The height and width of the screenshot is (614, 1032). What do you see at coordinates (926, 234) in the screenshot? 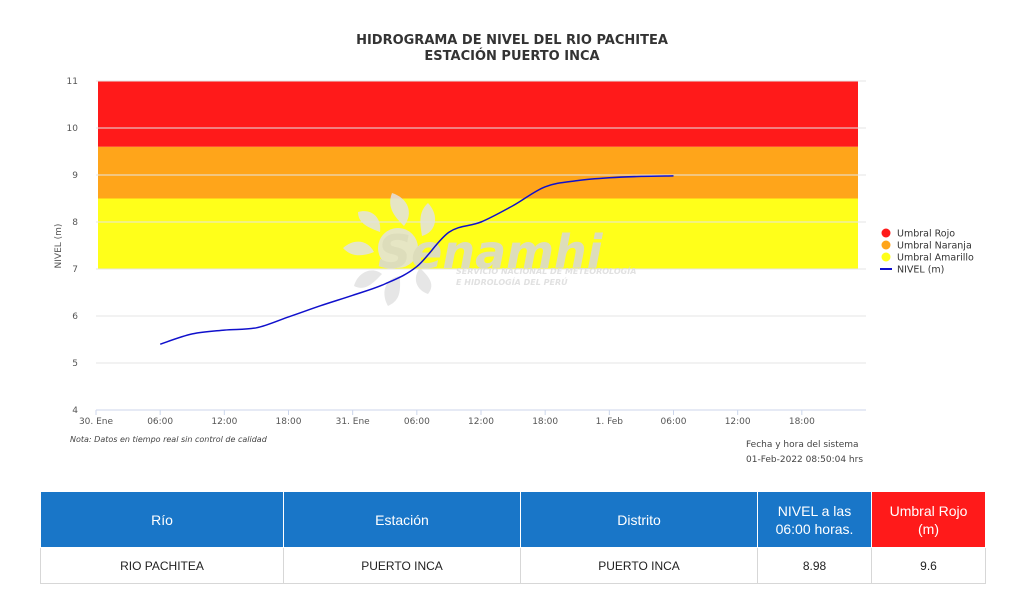
I see `legend-label: Umbral Rojo` at bounding box center [926, 234].